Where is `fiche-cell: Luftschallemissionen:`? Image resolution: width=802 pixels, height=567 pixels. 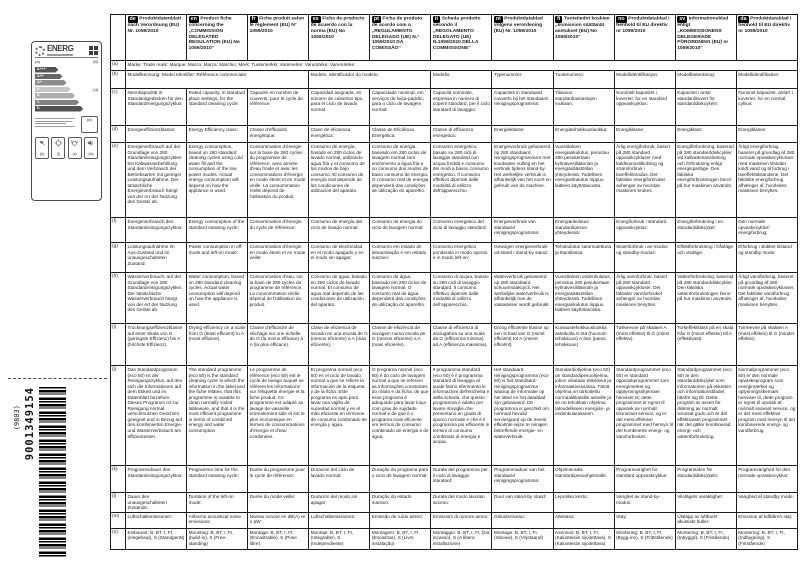
fiche-cell: Luftschallemissionen: is located at coordinates (156, 520).